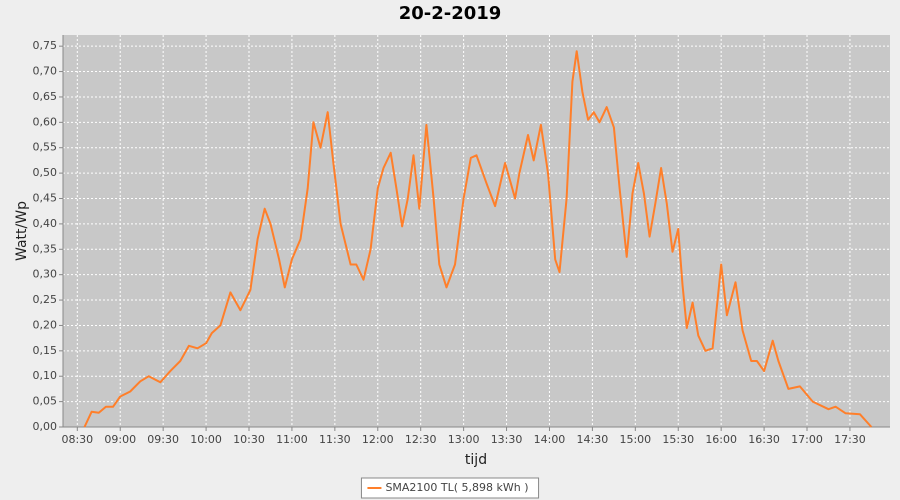 The width and height of the screenshot is (900, 500). I want to click on legend-label: SMA2100 TL( 5,898 kWh ), so click(456, 487).